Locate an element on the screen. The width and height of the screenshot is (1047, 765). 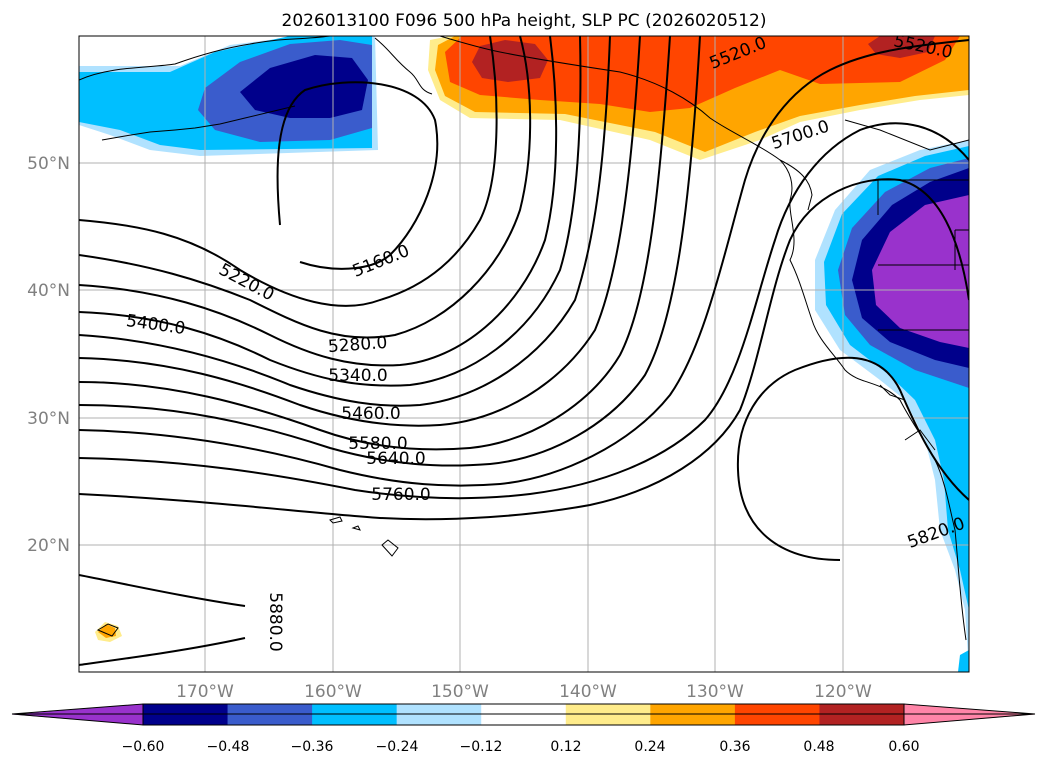
lon-label-120w: 120°W is located at coordinates (843, 692).